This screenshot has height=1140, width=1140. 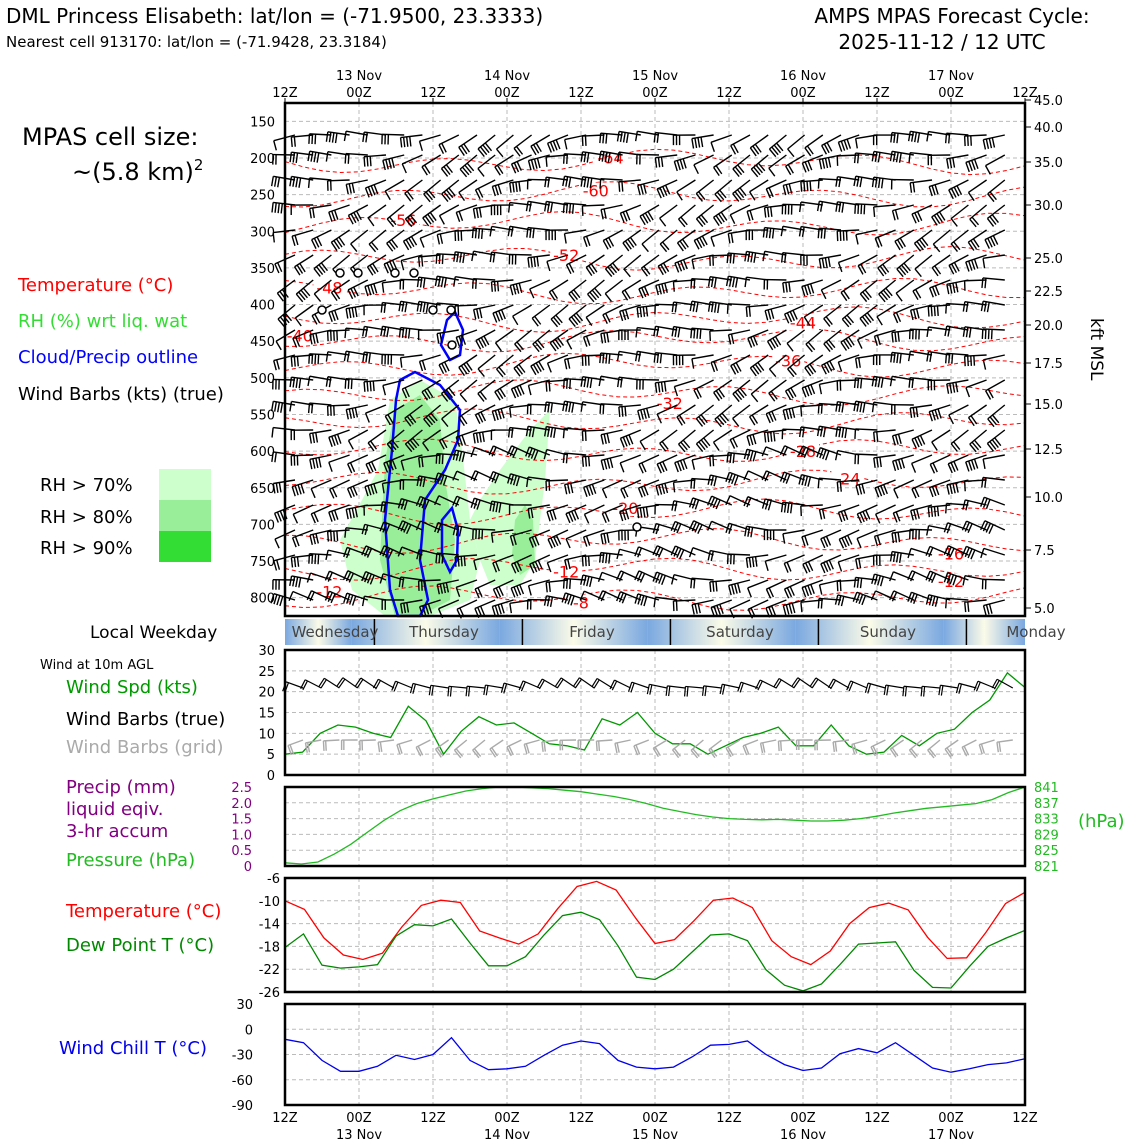 What do you see at coordinates (359, 1118) in the screenshot?
I see `bottom-time-tick-label: 00Z` at bounding box center [359, 1118].